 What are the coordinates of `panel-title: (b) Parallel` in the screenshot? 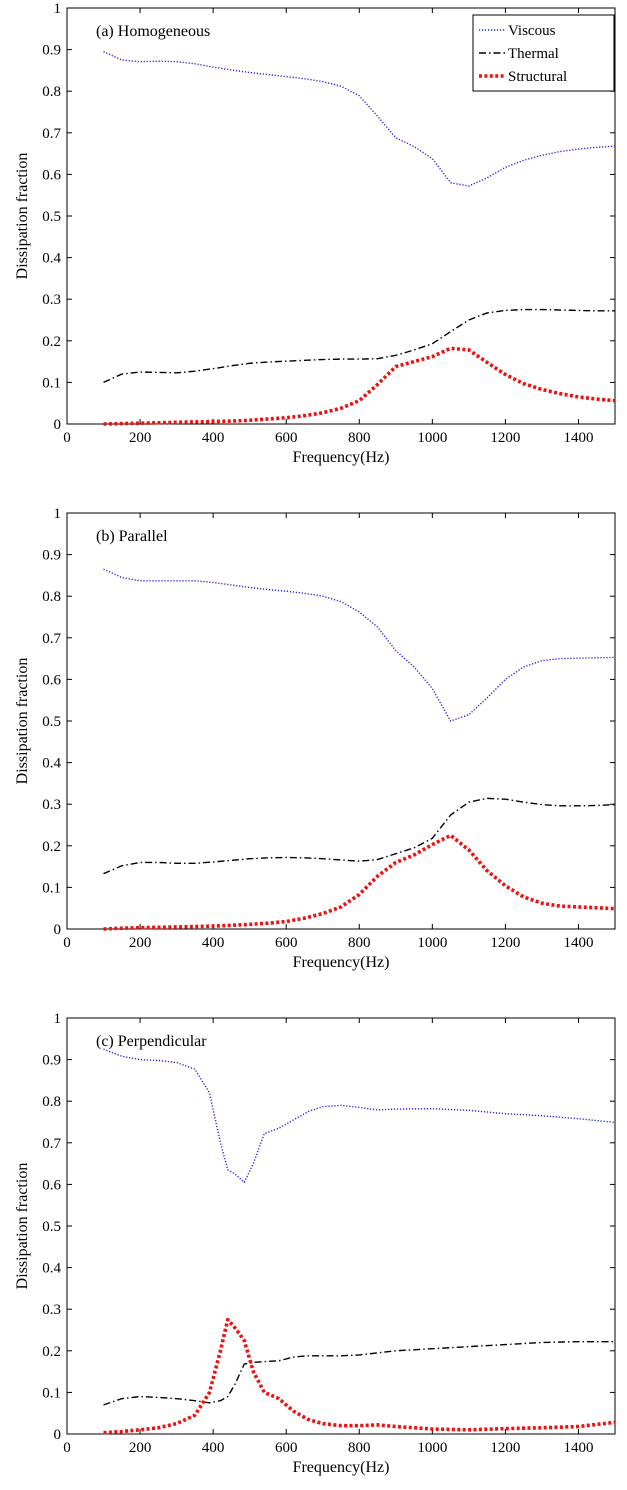 It's located at (132, 536).